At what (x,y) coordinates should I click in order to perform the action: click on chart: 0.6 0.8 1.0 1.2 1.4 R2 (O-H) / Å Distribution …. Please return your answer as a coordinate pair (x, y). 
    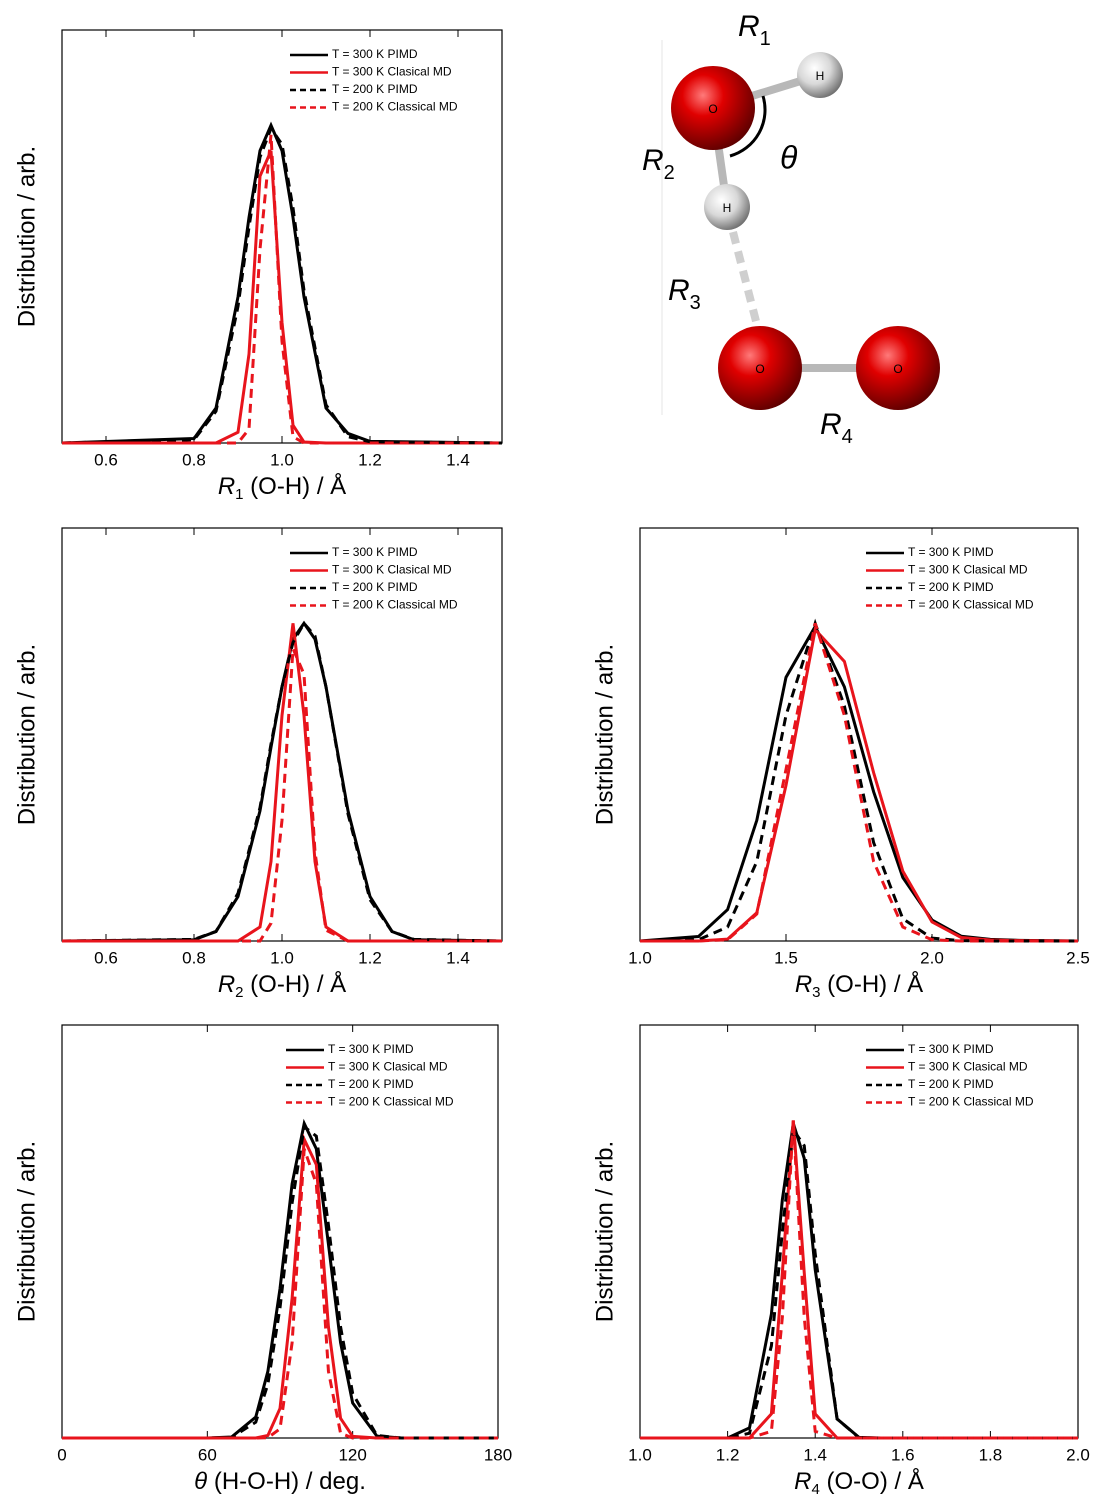
    Looking at the image, I should click on (258, 764).